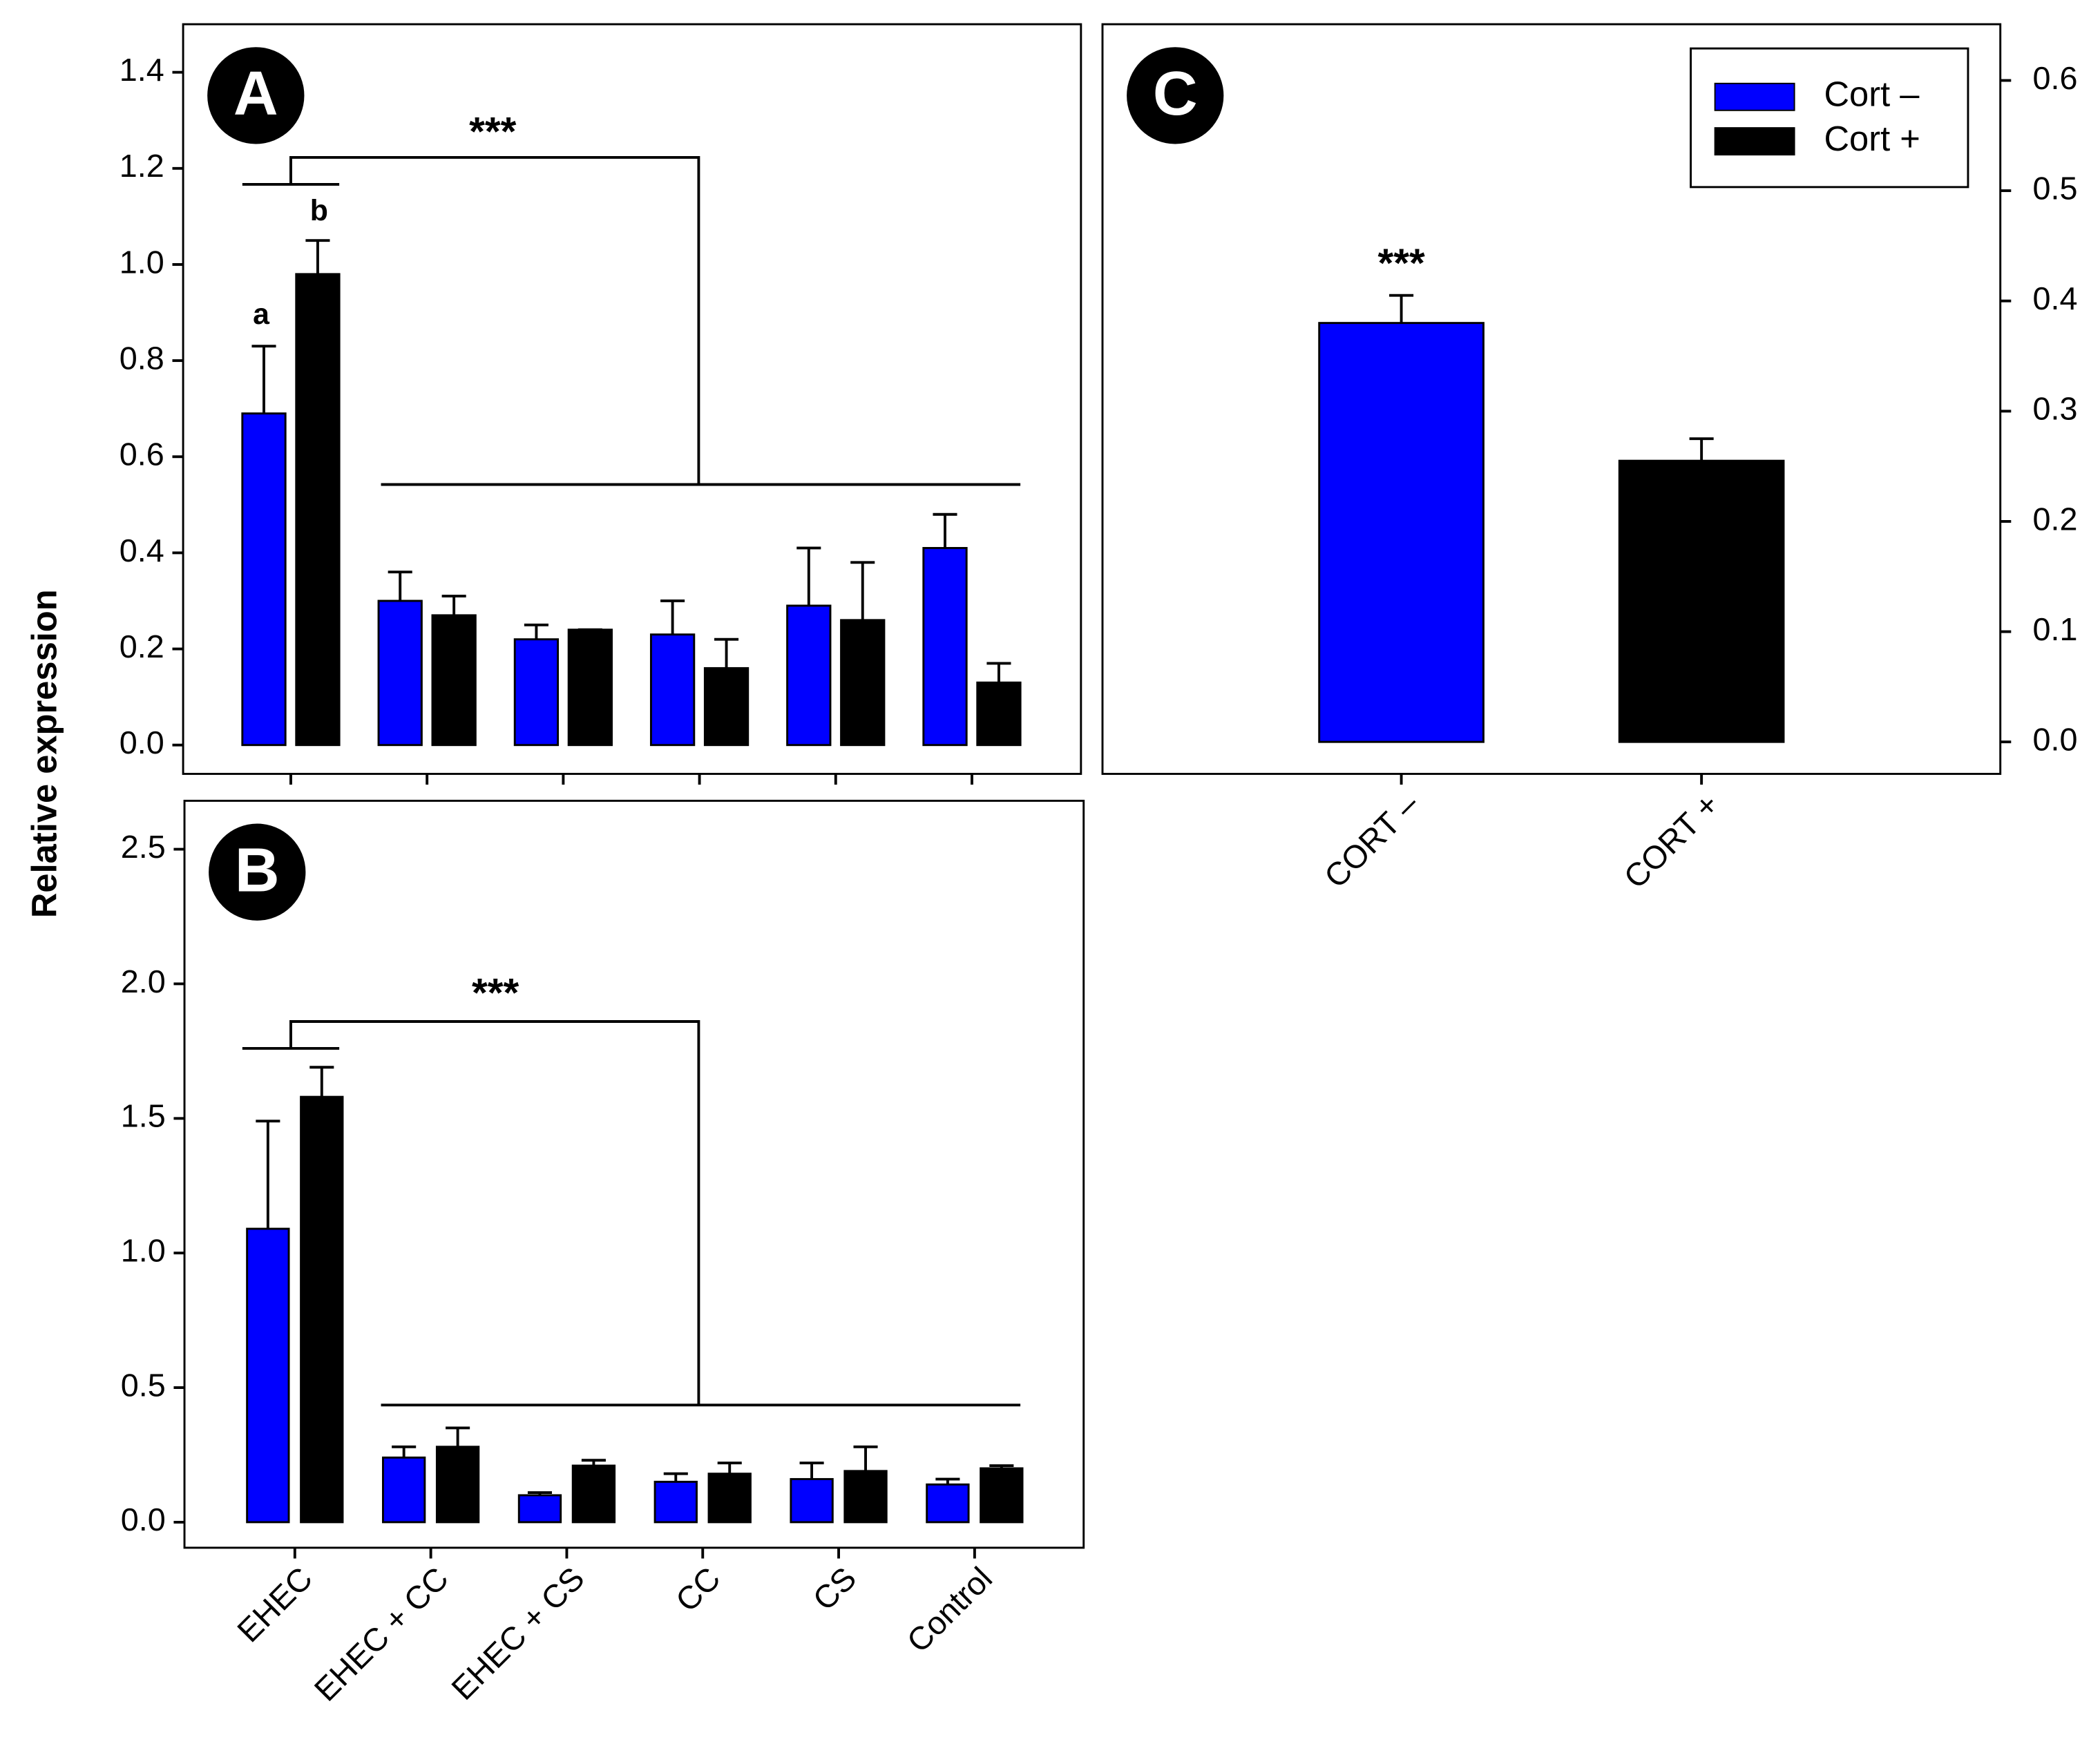 Image resolution: width=2100 pixels, height=1755 pixels. Describe the element at coordinates (2054, 629) in the screenshot. I see `y-tick-label: 0.1` at that location.